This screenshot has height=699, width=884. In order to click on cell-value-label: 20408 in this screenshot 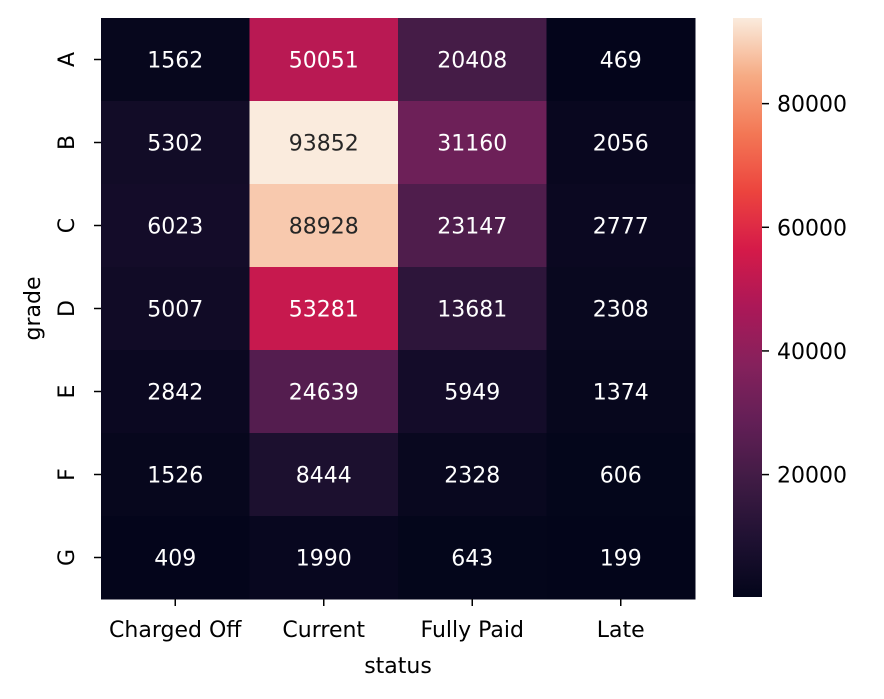, I will do `click(472, 61)`.